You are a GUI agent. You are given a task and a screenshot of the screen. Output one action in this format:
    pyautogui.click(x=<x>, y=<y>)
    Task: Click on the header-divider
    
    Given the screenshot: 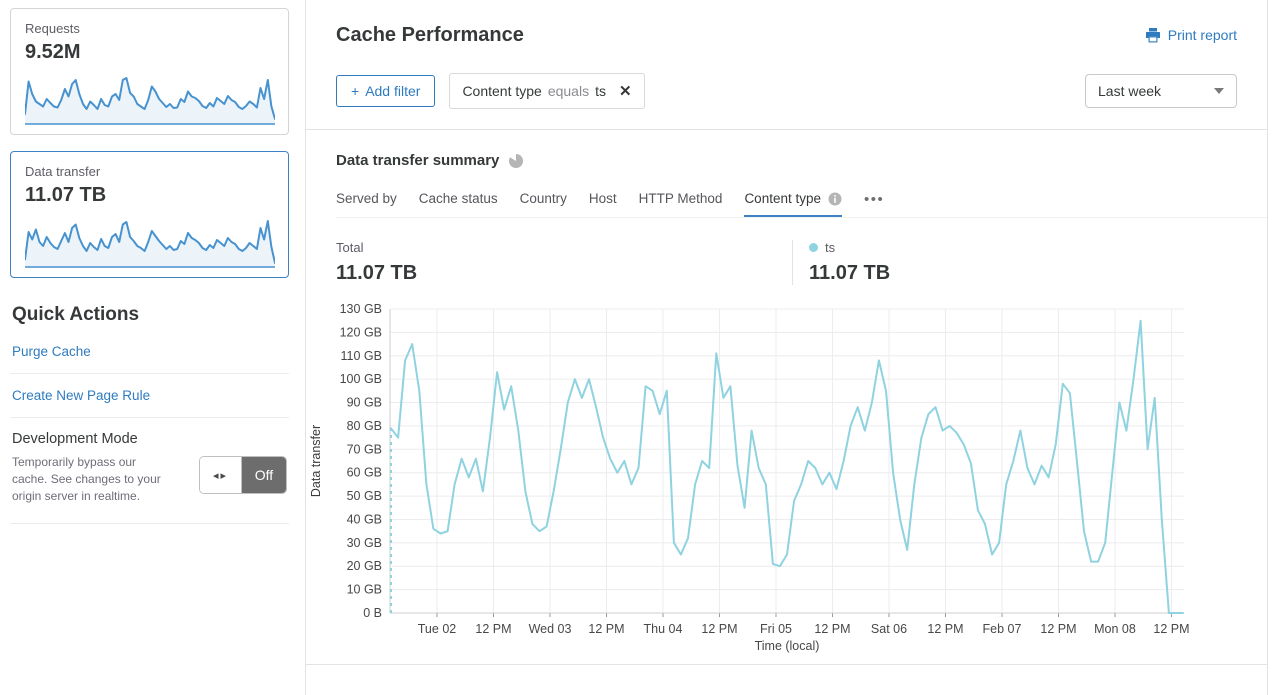 What is the action you would take?
    pyautogui.click(x=786, y=129)
    